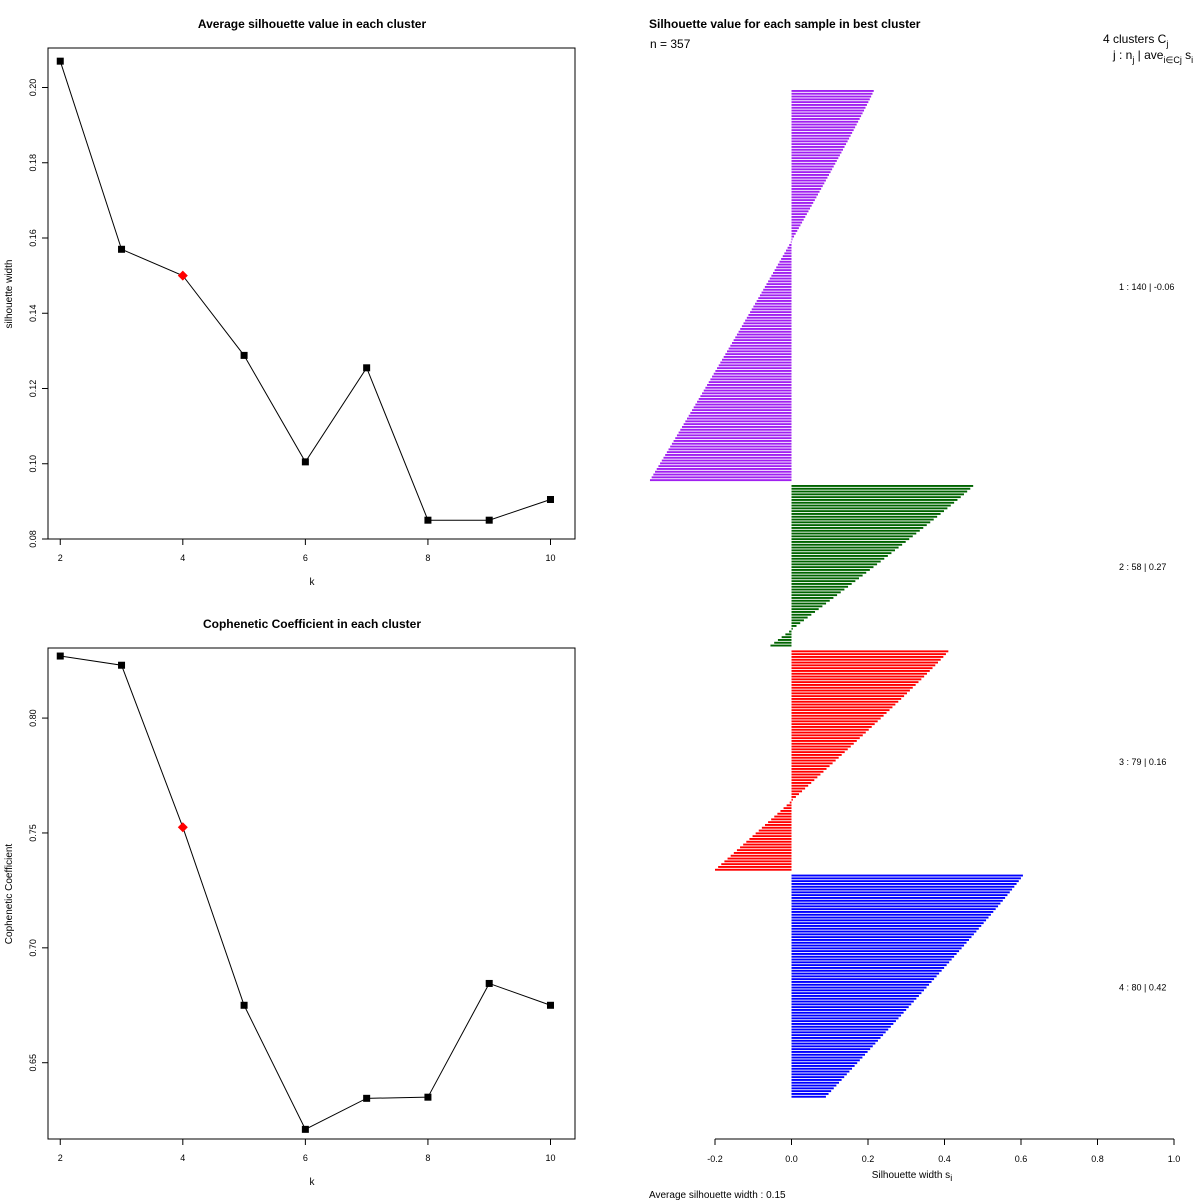 The width and height of the screenshot is (1200, 1200). I want to click on y-axis: 0.08 0.10 0.12 0.14 0.16 0.18 0.20, so click(38, 313).